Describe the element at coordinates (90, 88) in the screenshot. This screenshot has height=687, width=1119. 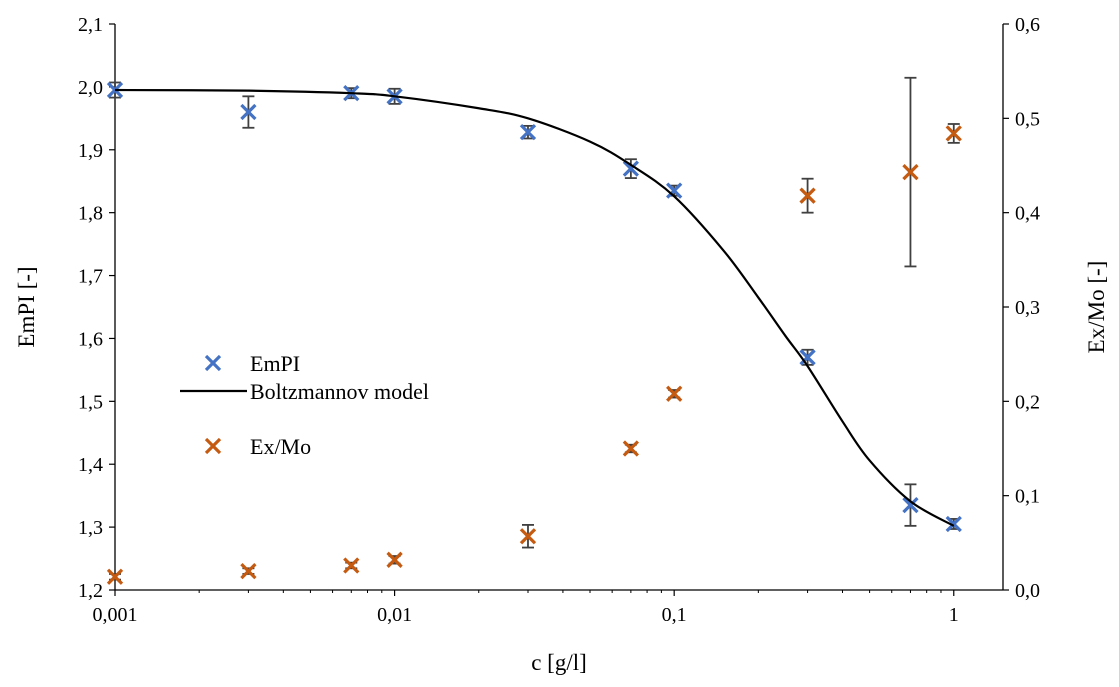
I see `y-tick-label: 2,0` at that location.